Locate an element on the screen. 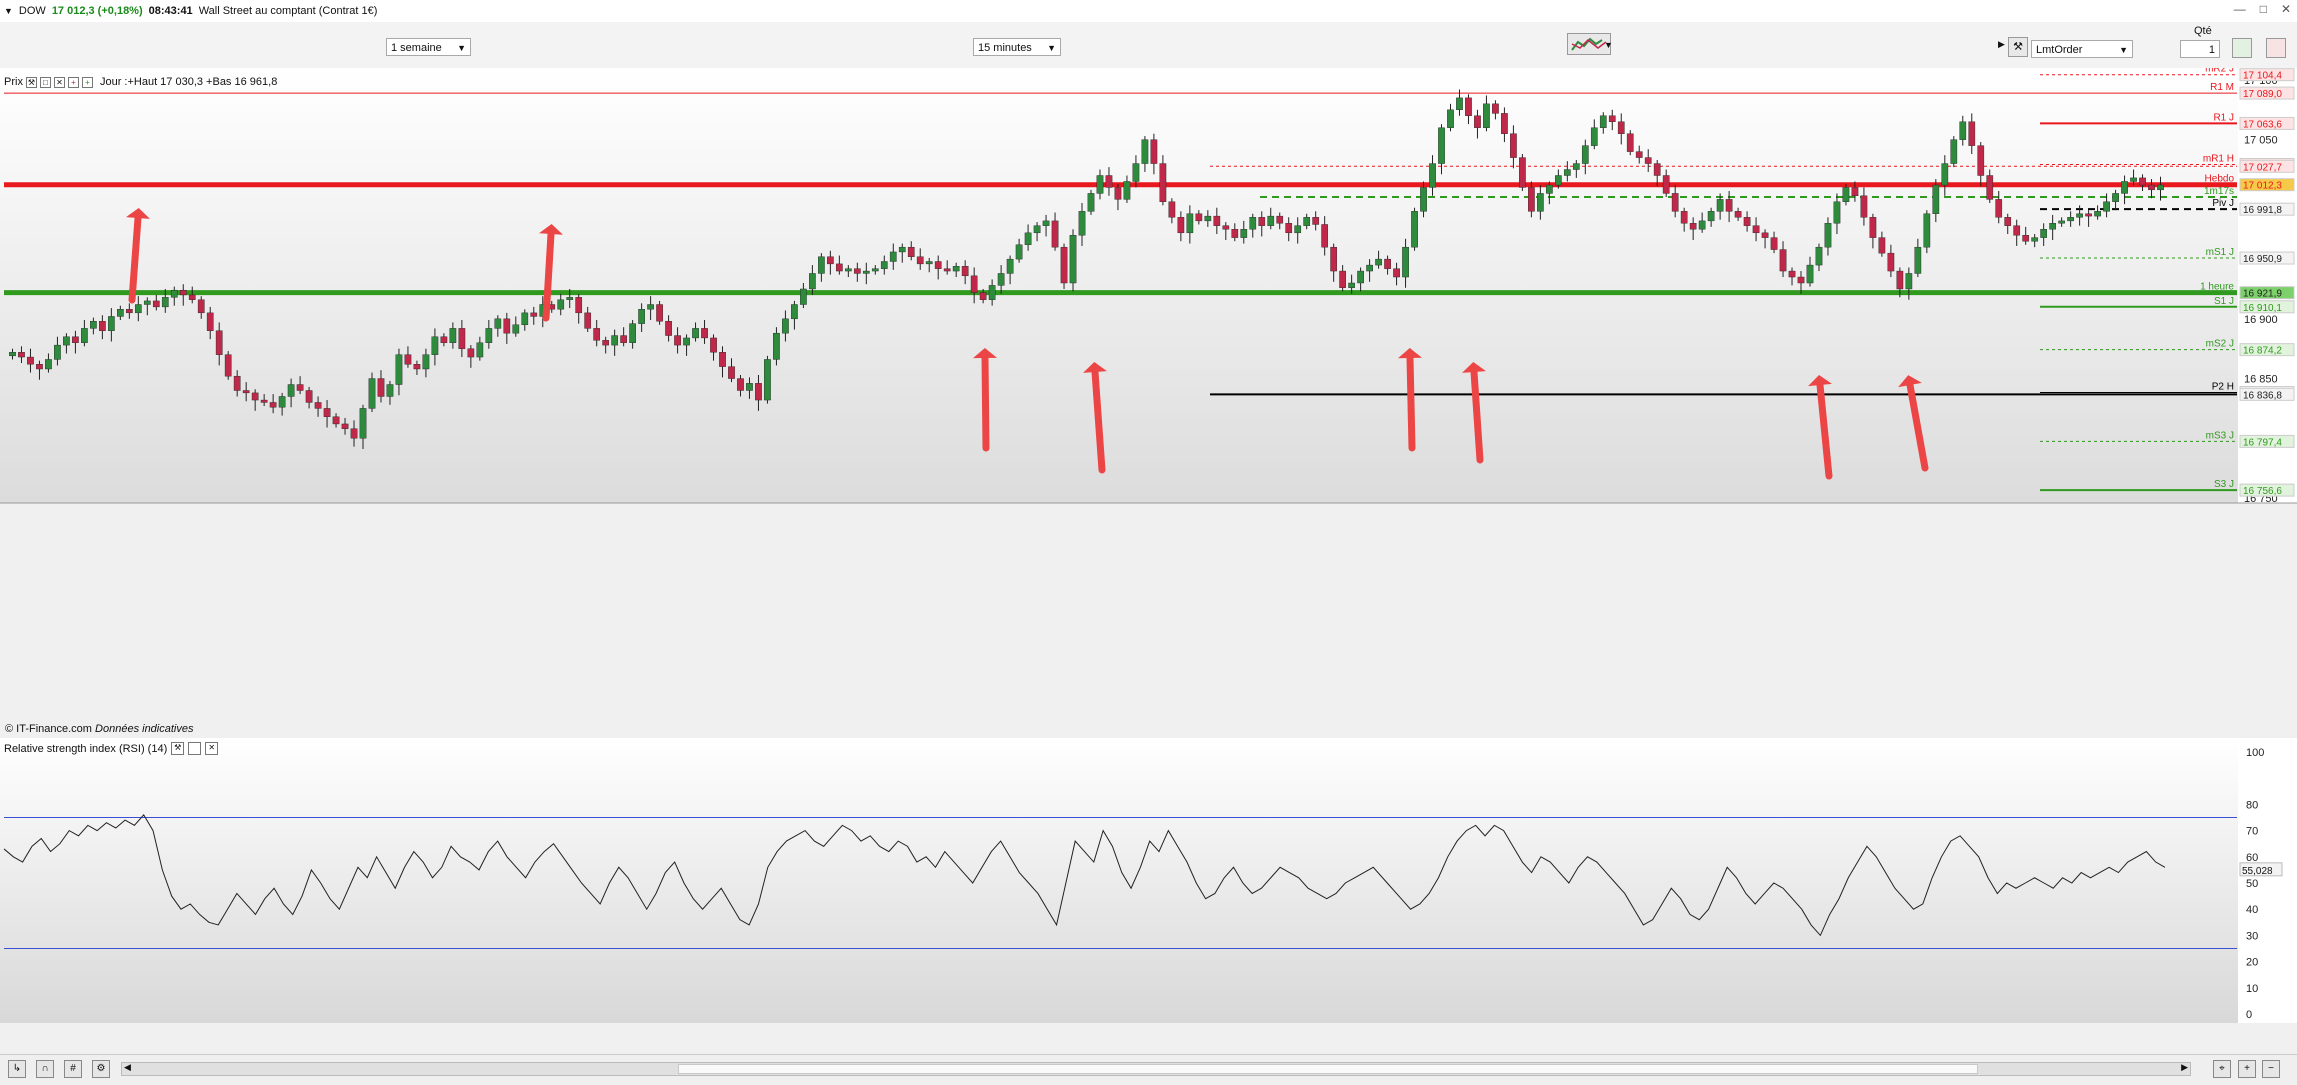 Image resolution: width=2297 pixels, height=1085 pixels. window-icon: □ is located at coordinates (45, 82).